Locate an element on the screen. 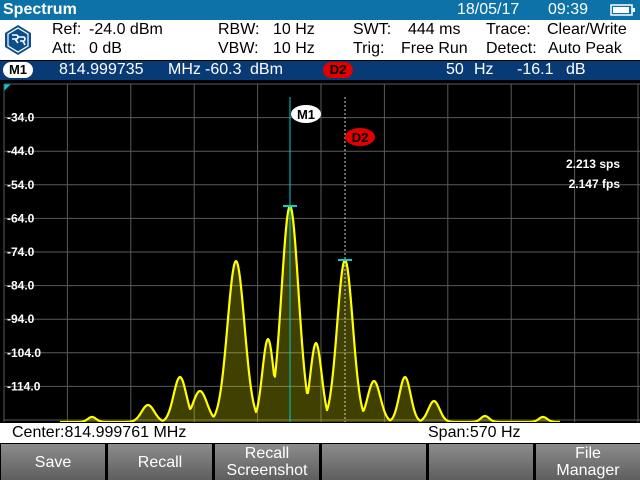 Image resolution: width=640 pixels, height=480 pixels. battery-icon is located at coordinates (622, 10).